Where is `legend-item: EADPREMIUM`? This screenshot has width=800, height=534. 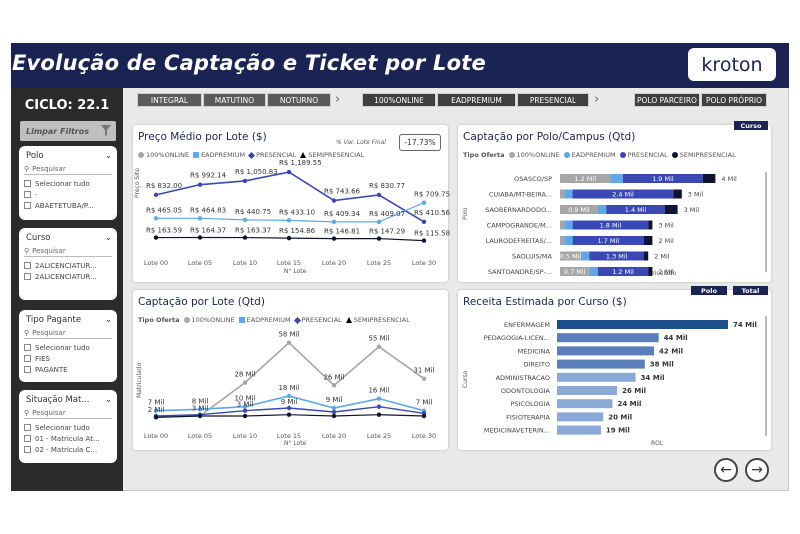
legend-item: EADPREMIUM is located at coordinates (264, 320).